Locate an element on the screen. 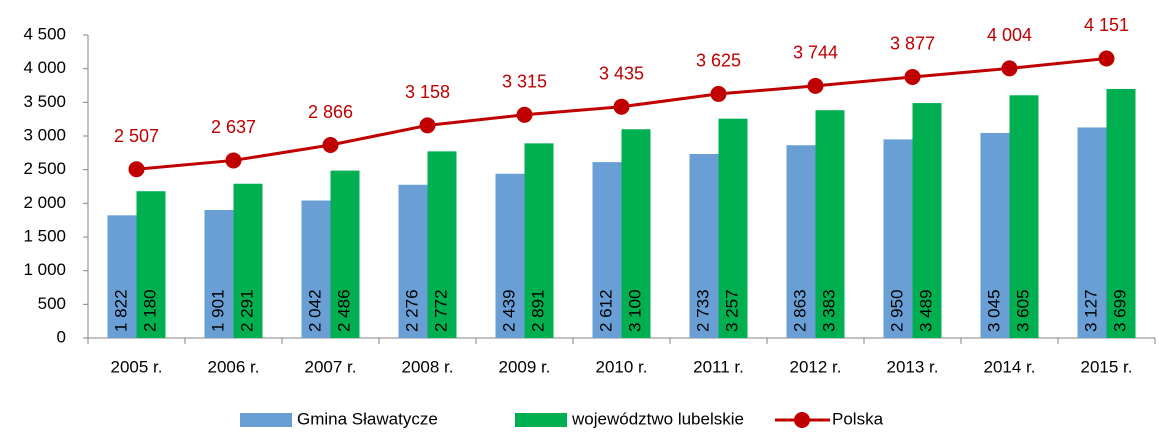 The image size is (1159, 435). line-value-label: 2 866 is located at coordinates (330, 112).